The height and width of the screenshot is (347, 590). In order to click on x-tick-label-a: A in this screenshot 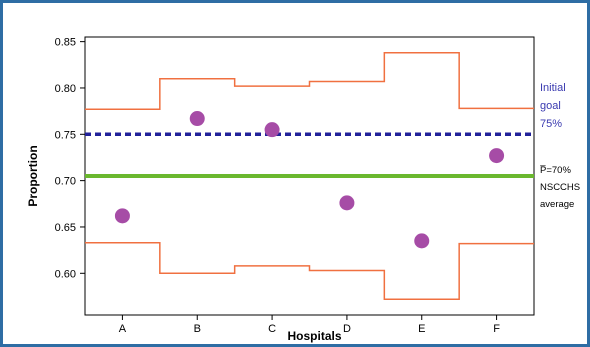, I will do `click(123, 329)`.